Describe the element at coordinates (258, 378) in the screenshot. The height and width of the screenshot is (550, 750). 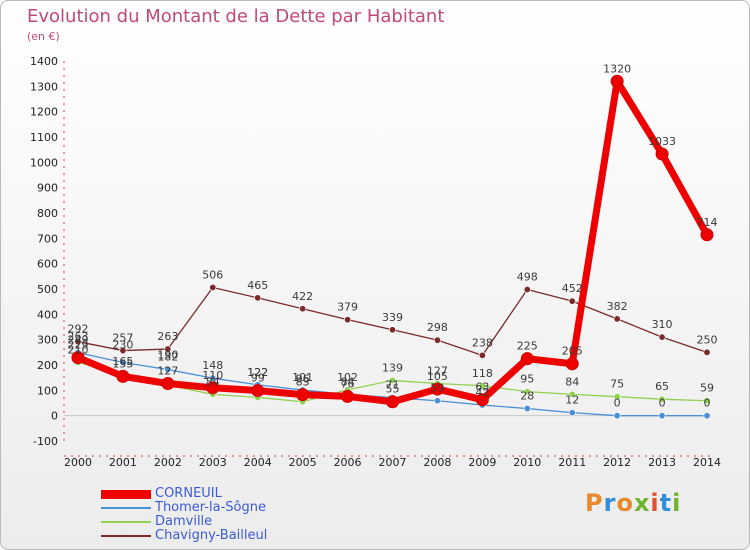
I see `point-value-label: 99` at that location.